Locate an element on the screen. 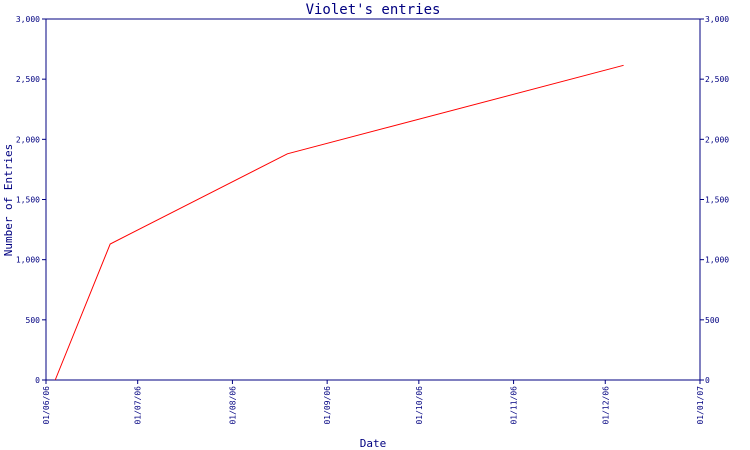  y-tick-label-right: 1,000 is located at coordinates (717, 260).